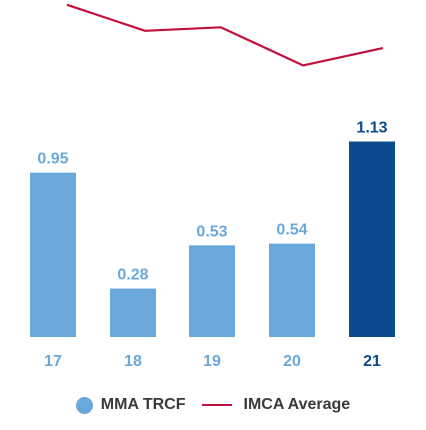 This screenshot has height=430, width=426. What do you see at coordinates (84, 405) in the screenshot?
I see `legend-dot-icon` at bounding box center [84, 405].